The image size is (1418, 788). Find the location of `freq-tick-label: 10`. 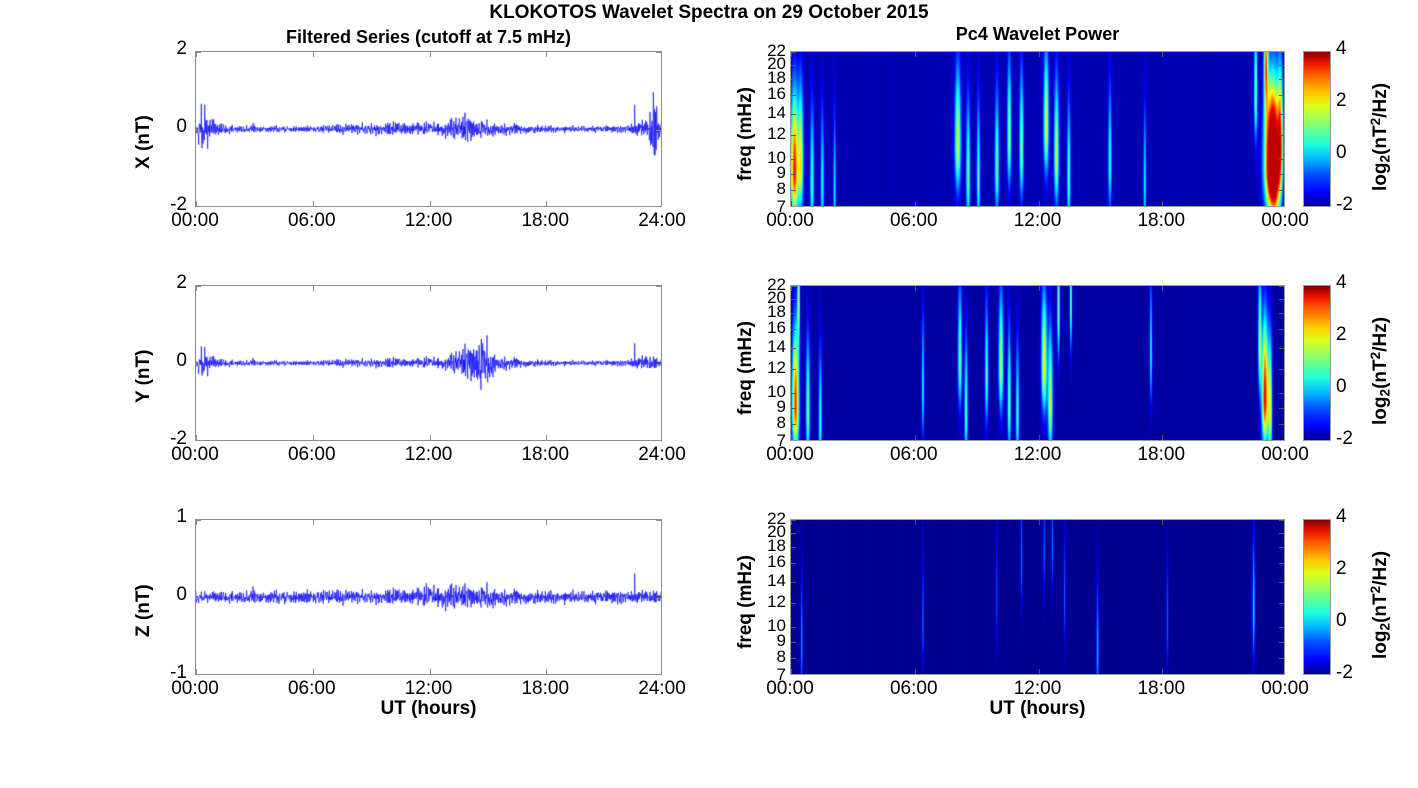

freq-tick-label: 10 is located at coordinates (776, 392).